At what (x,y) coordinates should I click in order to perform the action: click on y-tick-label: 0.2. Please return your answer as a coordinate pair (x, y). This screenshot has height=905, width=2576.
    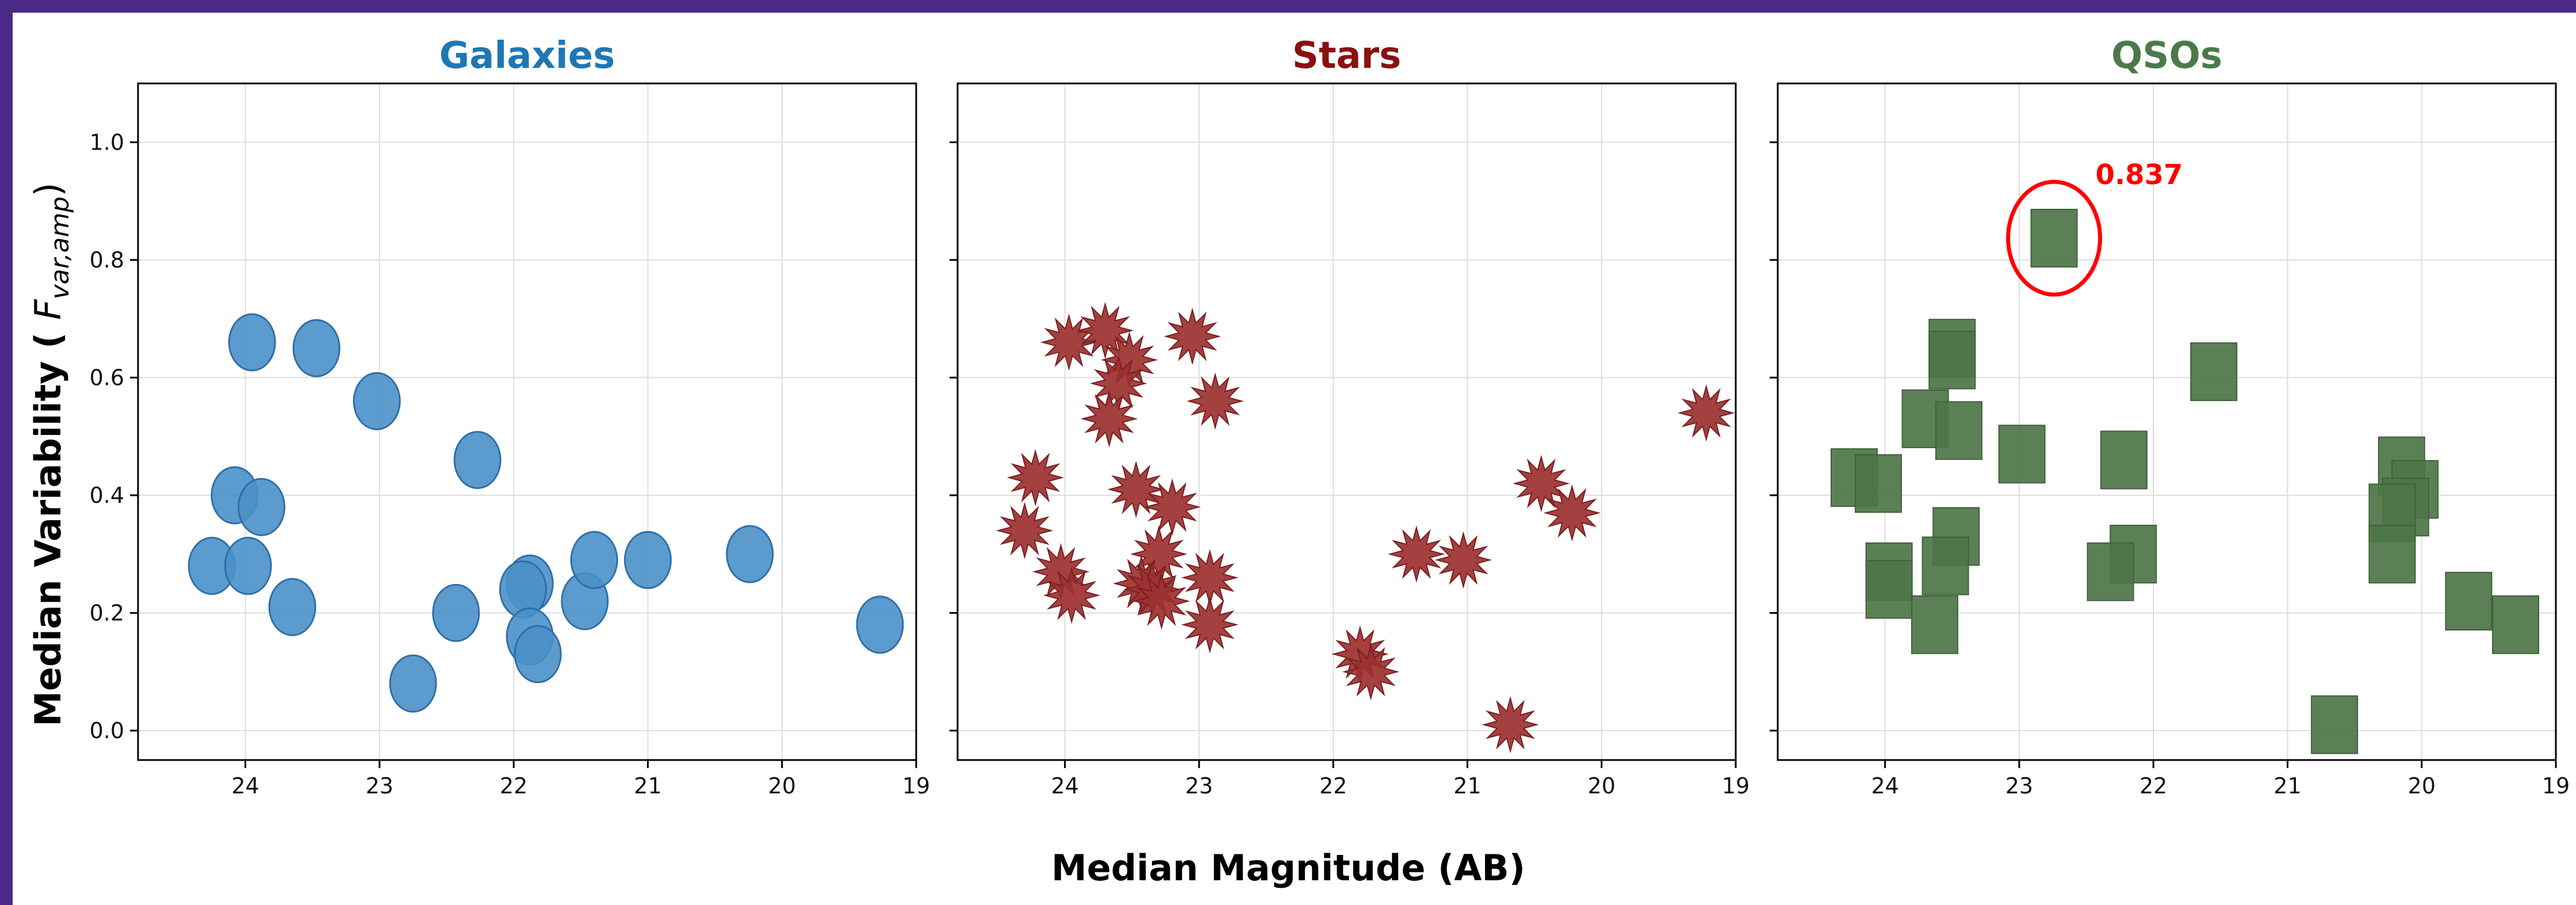
    Looking at the image, I should click on (107, 613).